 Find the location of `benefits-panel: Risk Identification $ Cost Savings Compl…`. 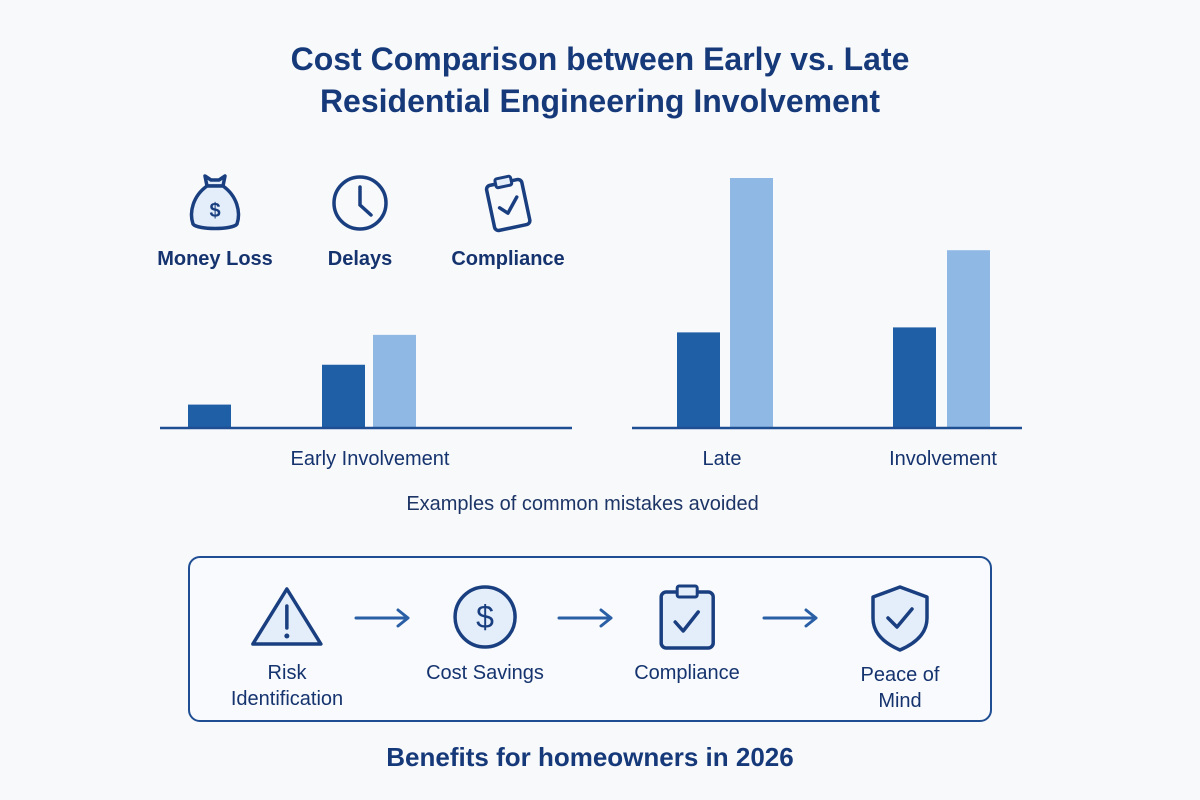

benefits-panel: Risk Identification $ Cost Savings Compl… is located at coordinates (590, 639).